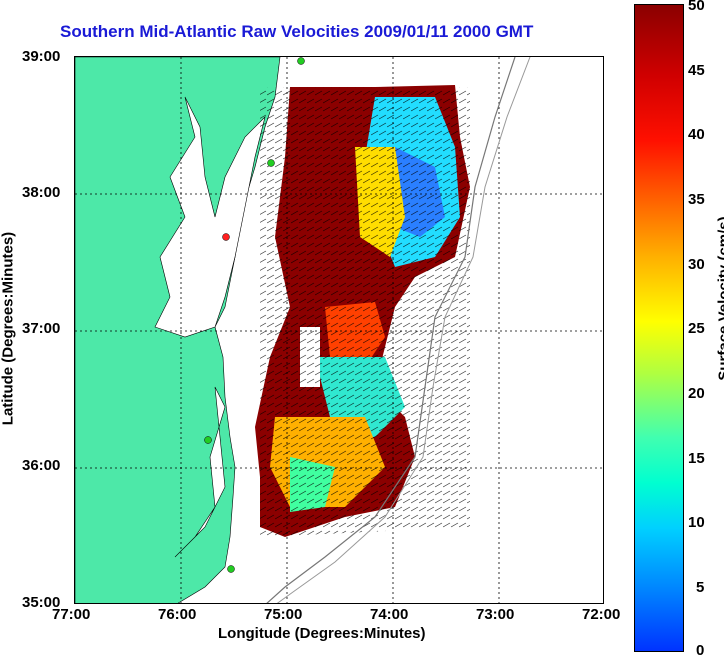 The width and height of the screenshot is (724, 659). What do you see at coordinates (700, 650) in the screenshot?
I see `colorbar-tick: 0` at bounding box center [700, 650].